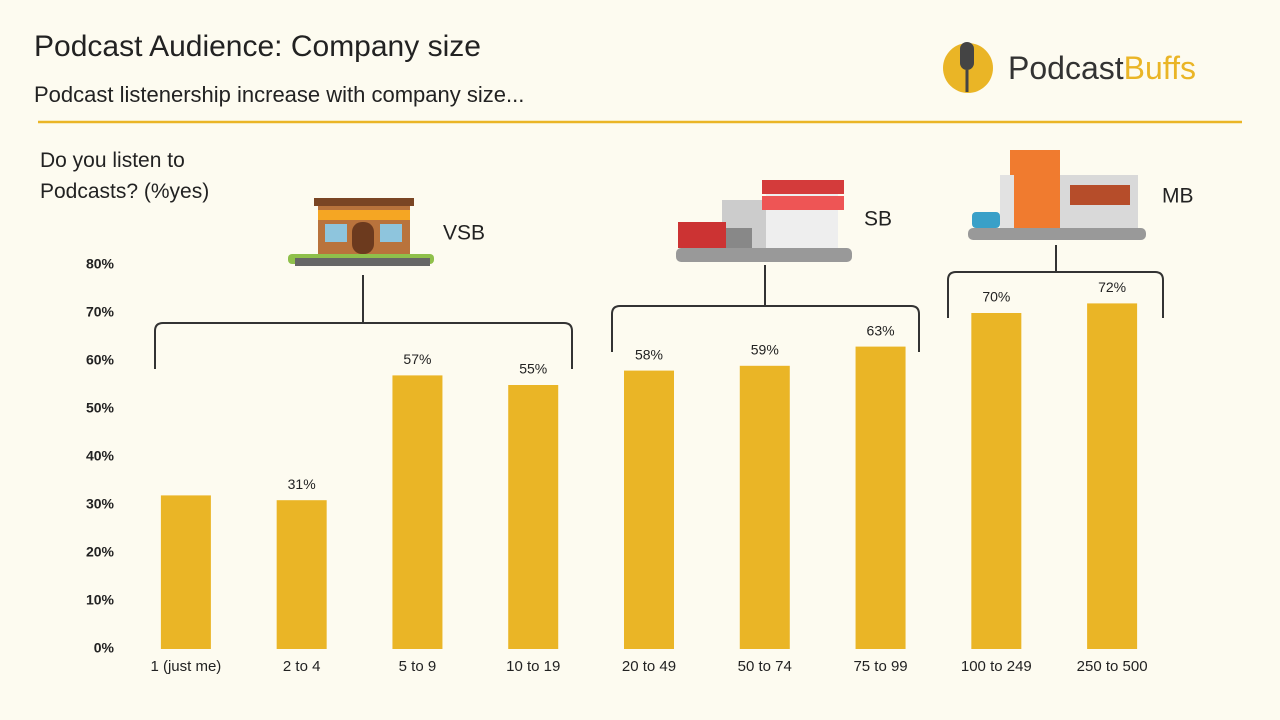 The height and width of the screenshot is (720, 1280). Describe the element at coordinates (881, 330) in the screenshot. I see `value-label: 63%` at that location.